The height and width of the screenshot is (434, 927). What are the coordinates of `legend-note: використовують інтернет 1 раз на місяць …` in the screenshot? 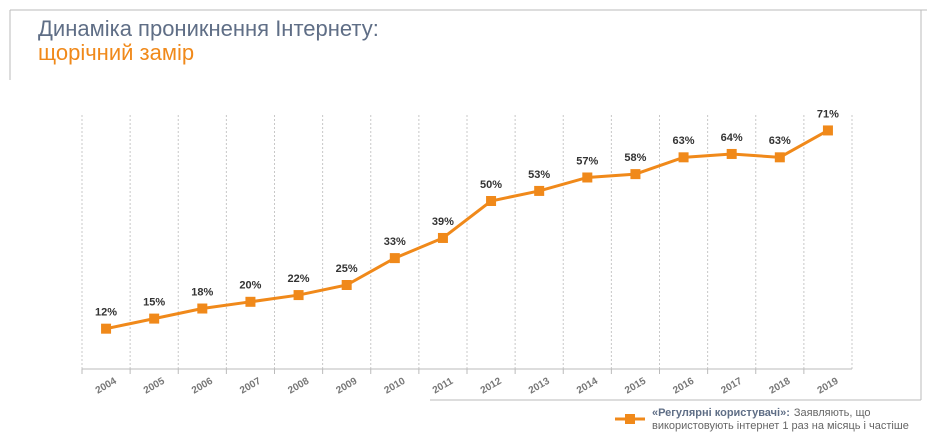 It's located at (780, 426).